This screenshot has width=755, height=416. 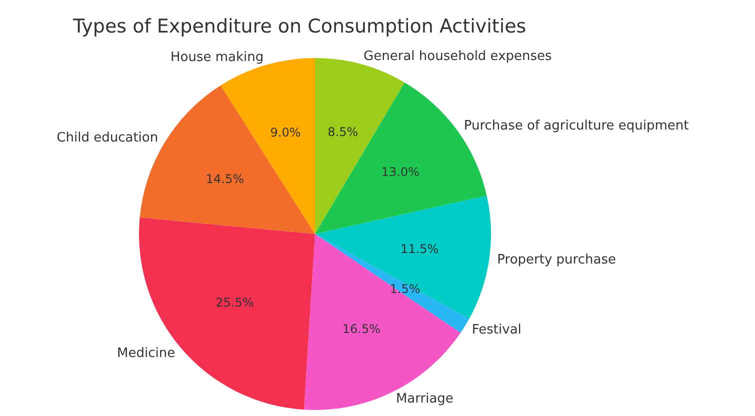 I want to click on data-label: 11.5%, so click(x=419, y=249).